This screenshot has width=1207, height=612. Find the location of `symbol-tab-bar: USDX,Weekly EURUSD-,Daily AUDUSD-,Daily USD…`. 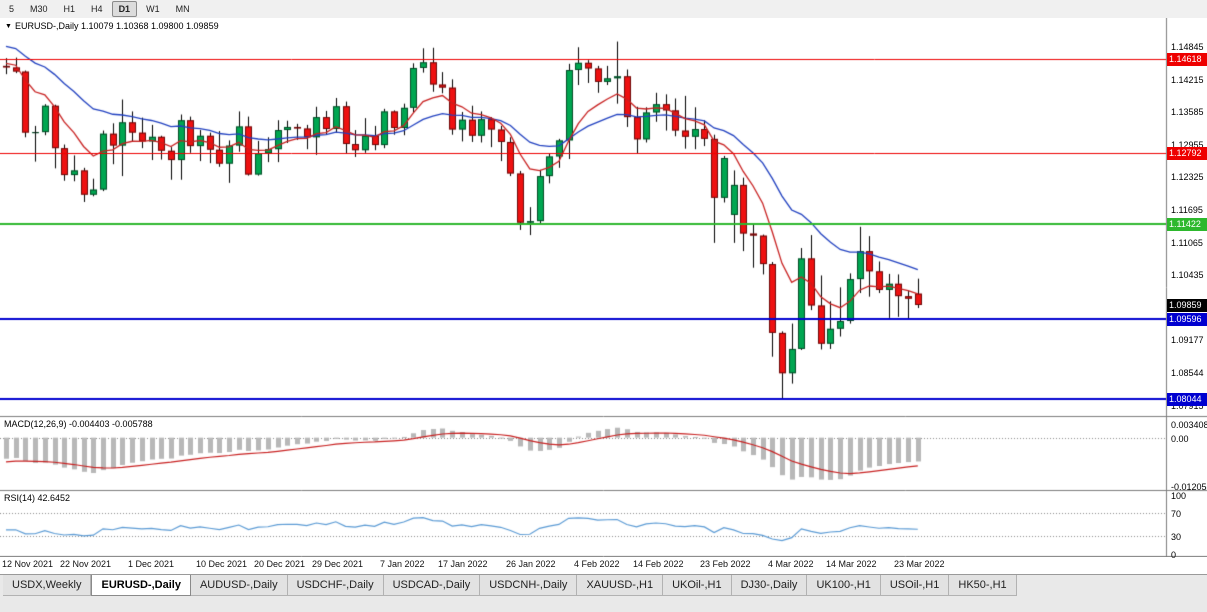

symbol-tab-bar: USDX,Weekly EURUSD-,Daily AUDUSD-,Daily USD… is located at coordinates (603, 593).